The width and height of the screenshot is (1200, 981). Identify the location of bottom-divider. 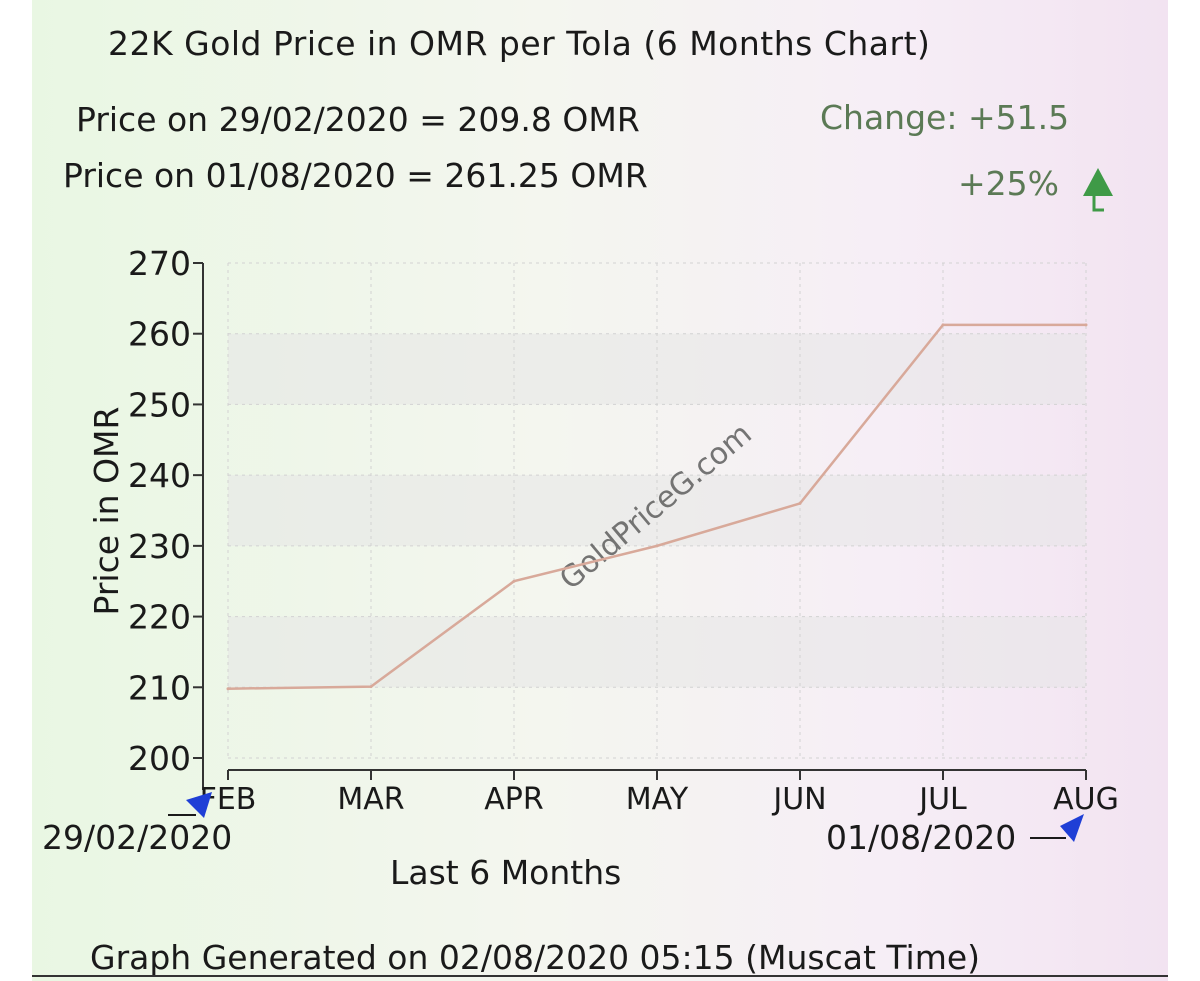
(600, 976).